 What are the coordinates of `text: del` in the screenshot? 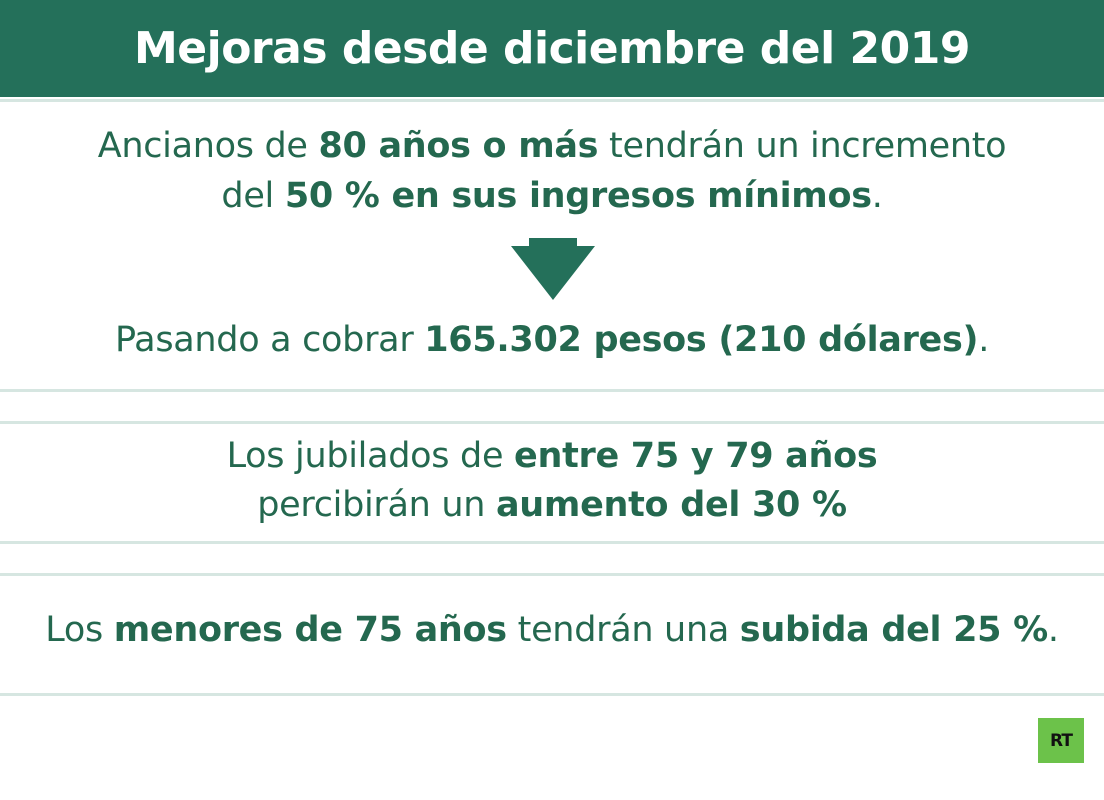 It's located at (253, 196).